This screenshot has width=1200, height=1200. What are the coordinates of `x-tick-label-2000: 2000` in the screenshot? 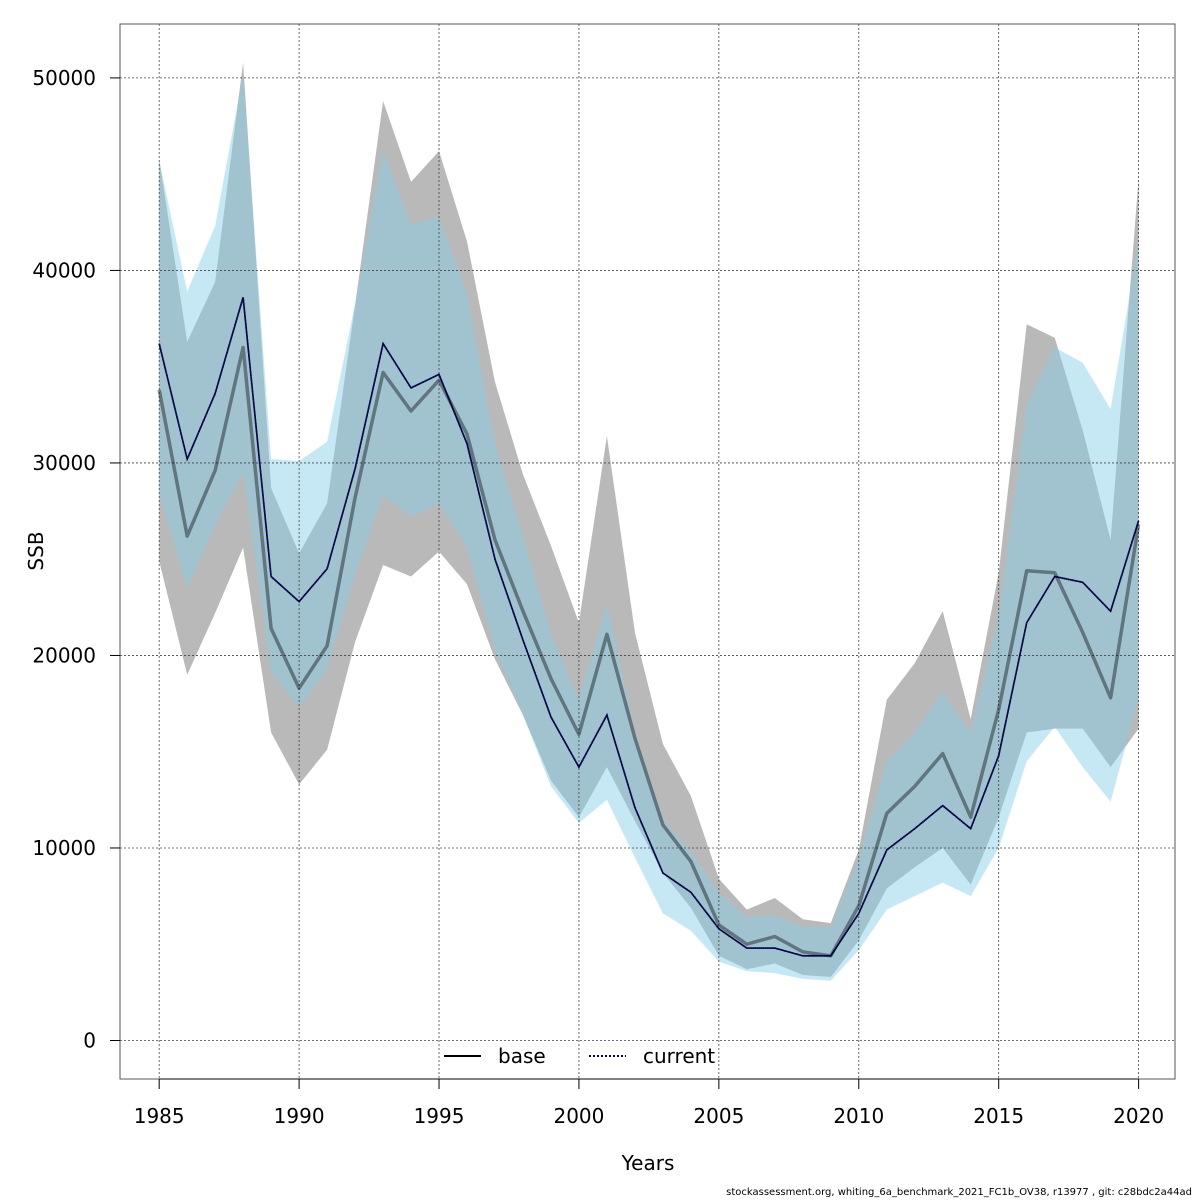 It's located at (578, 1116).